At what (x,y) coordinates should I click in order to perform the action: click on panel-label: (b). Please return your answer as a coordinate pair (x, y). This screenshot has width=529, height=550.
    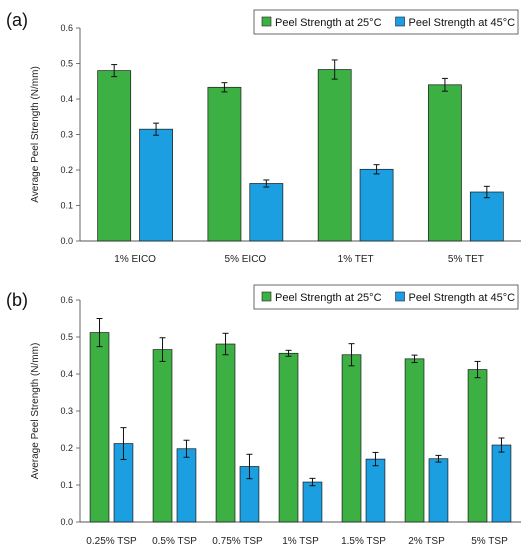
    Looking at the image, I should click on (17, 300).